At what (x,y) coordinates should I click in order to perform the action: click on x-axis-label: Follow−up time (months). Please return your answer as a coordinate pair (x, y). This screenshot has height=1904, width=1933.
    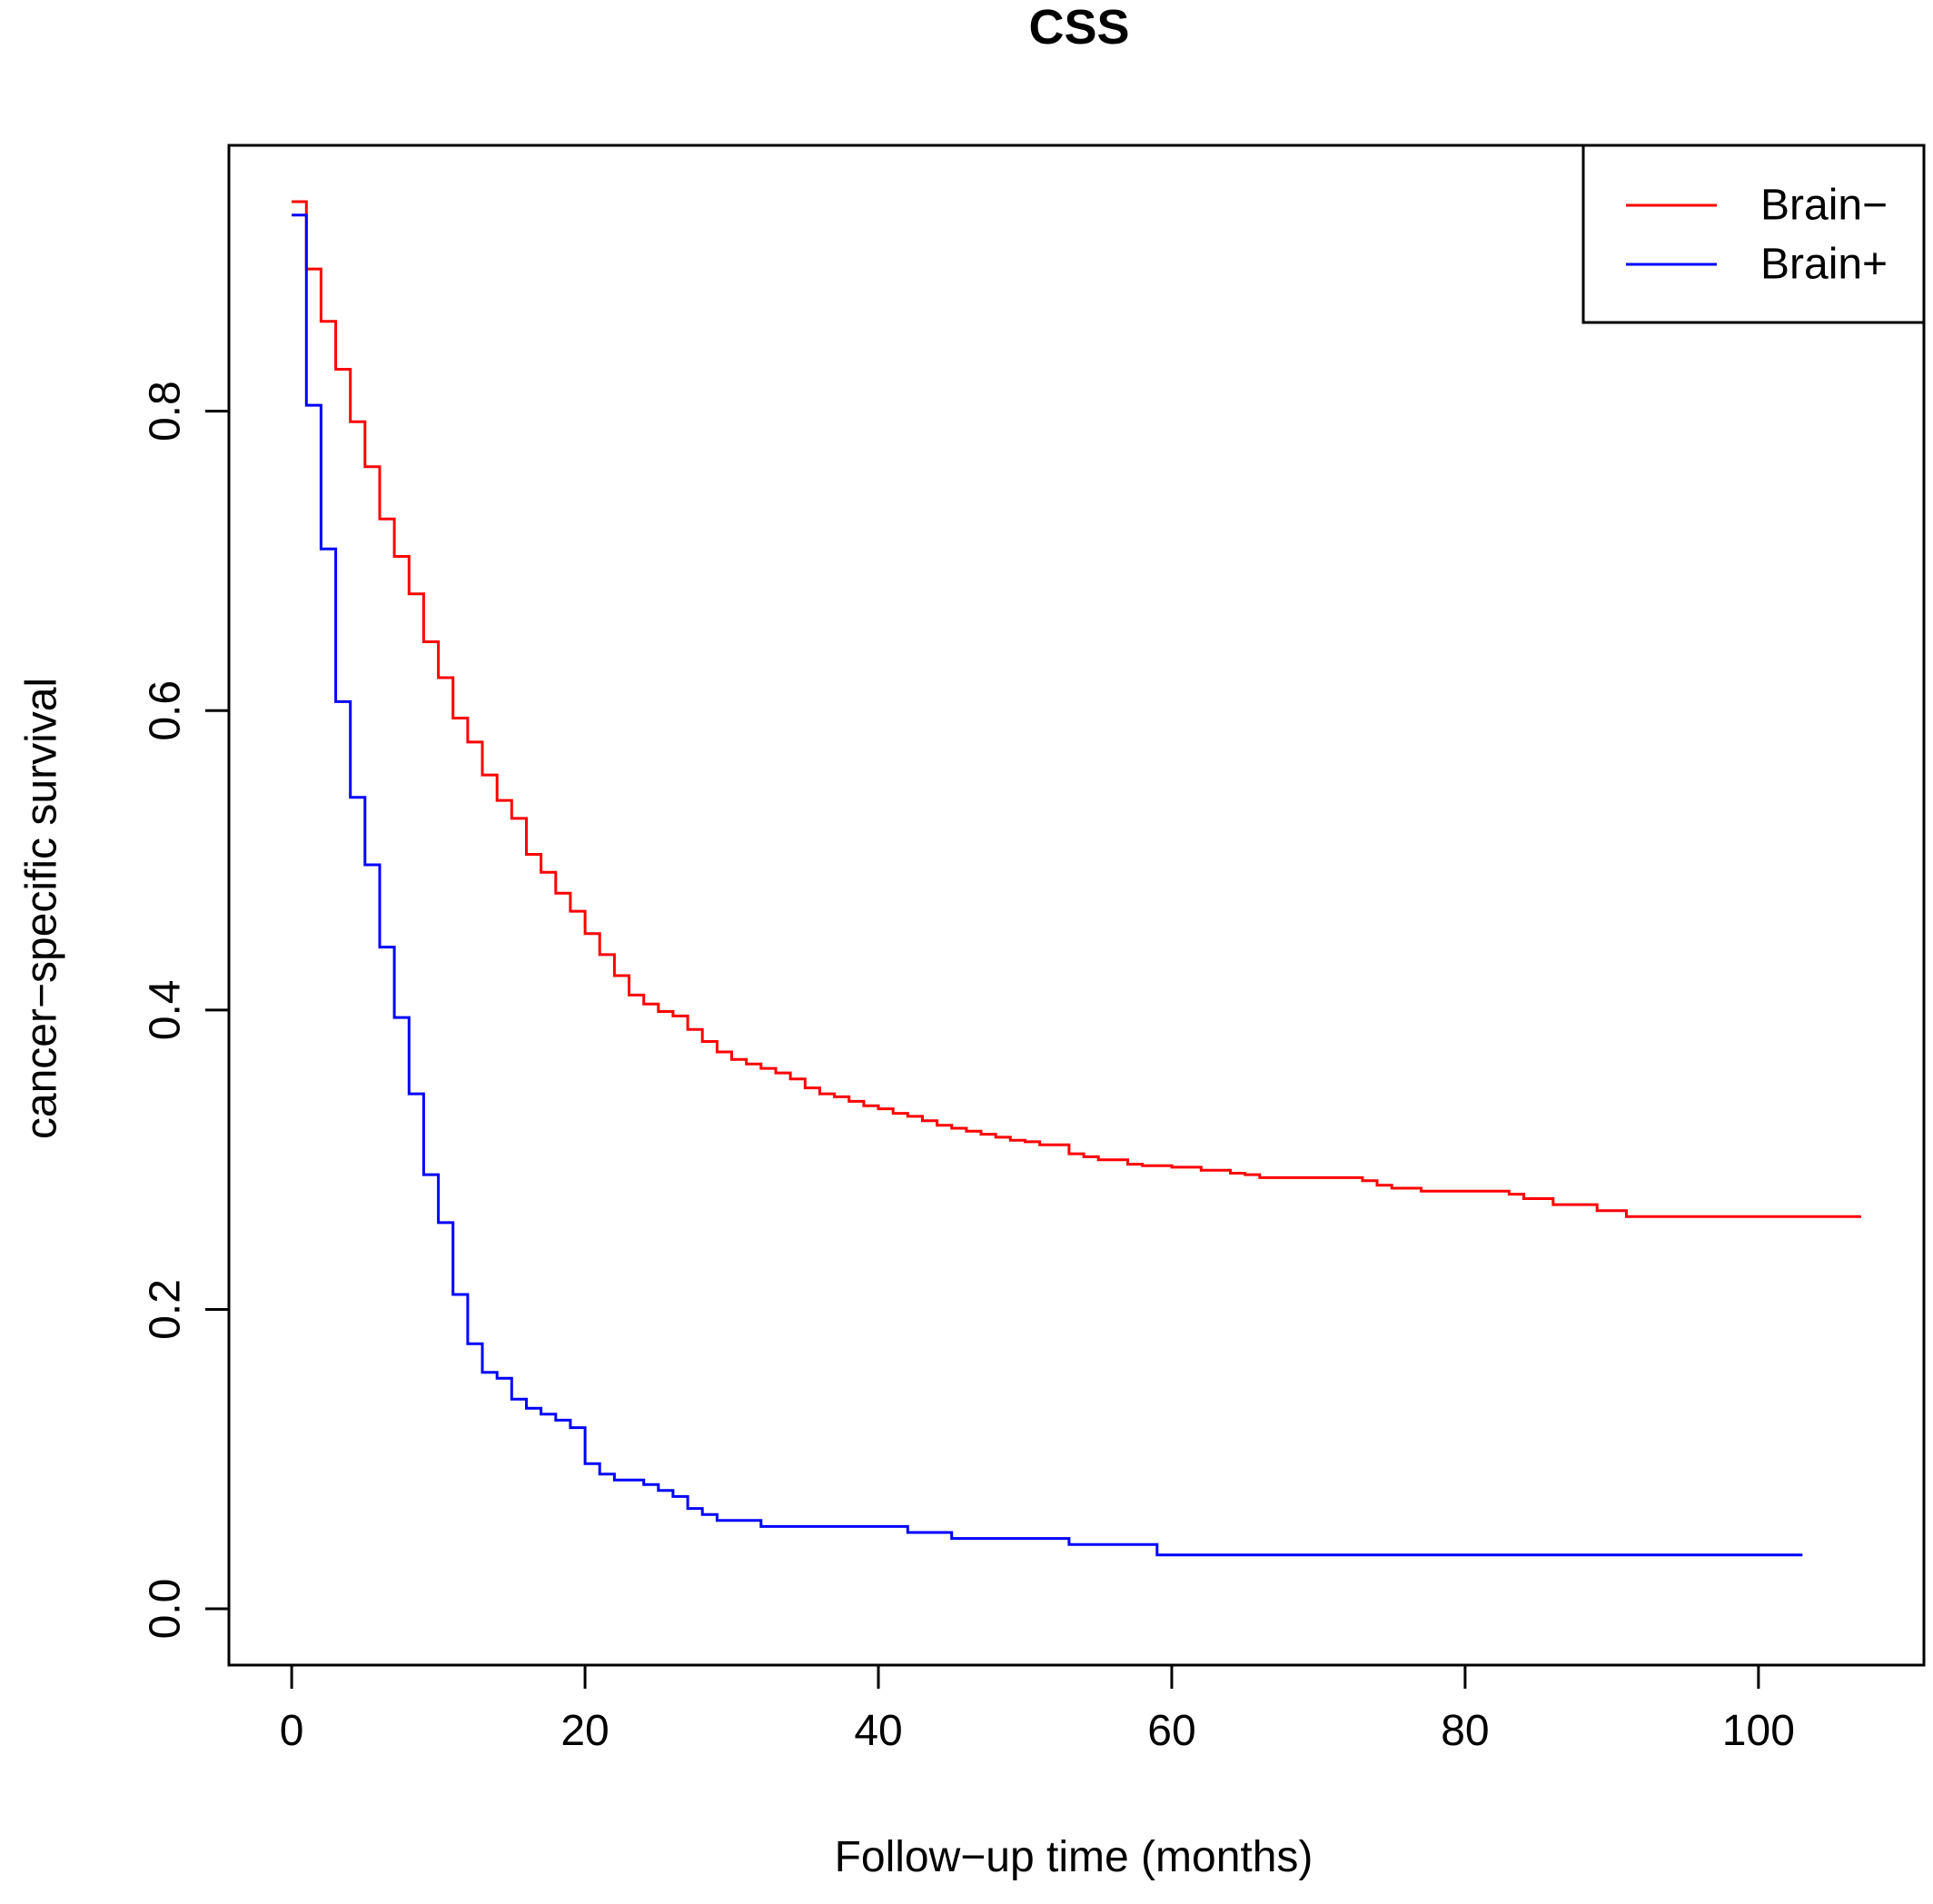
    Looking at the image, I should click on (1074, 1857).